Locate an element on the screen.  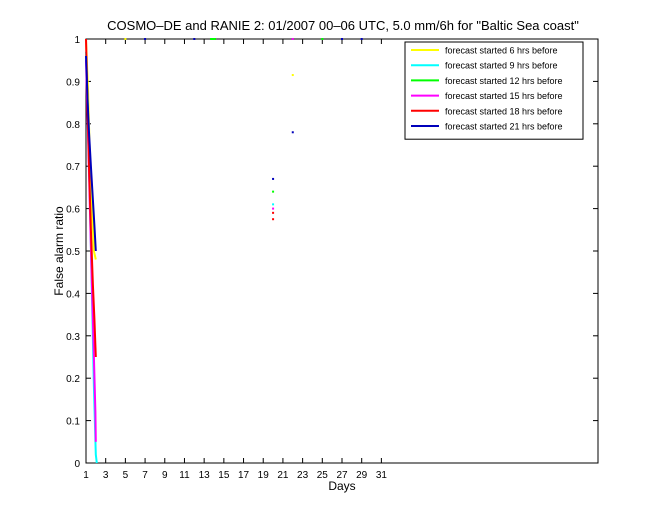
x-tick-label: 21 is located at coordinates (283, 475).